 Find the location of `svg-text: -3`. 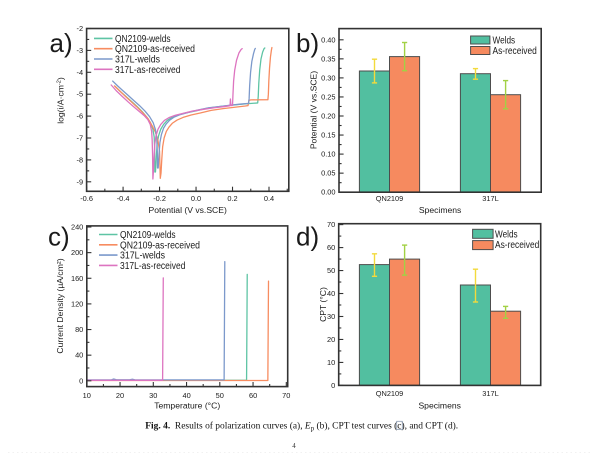

svg-text: -3 is located at coordinates (80, 50).